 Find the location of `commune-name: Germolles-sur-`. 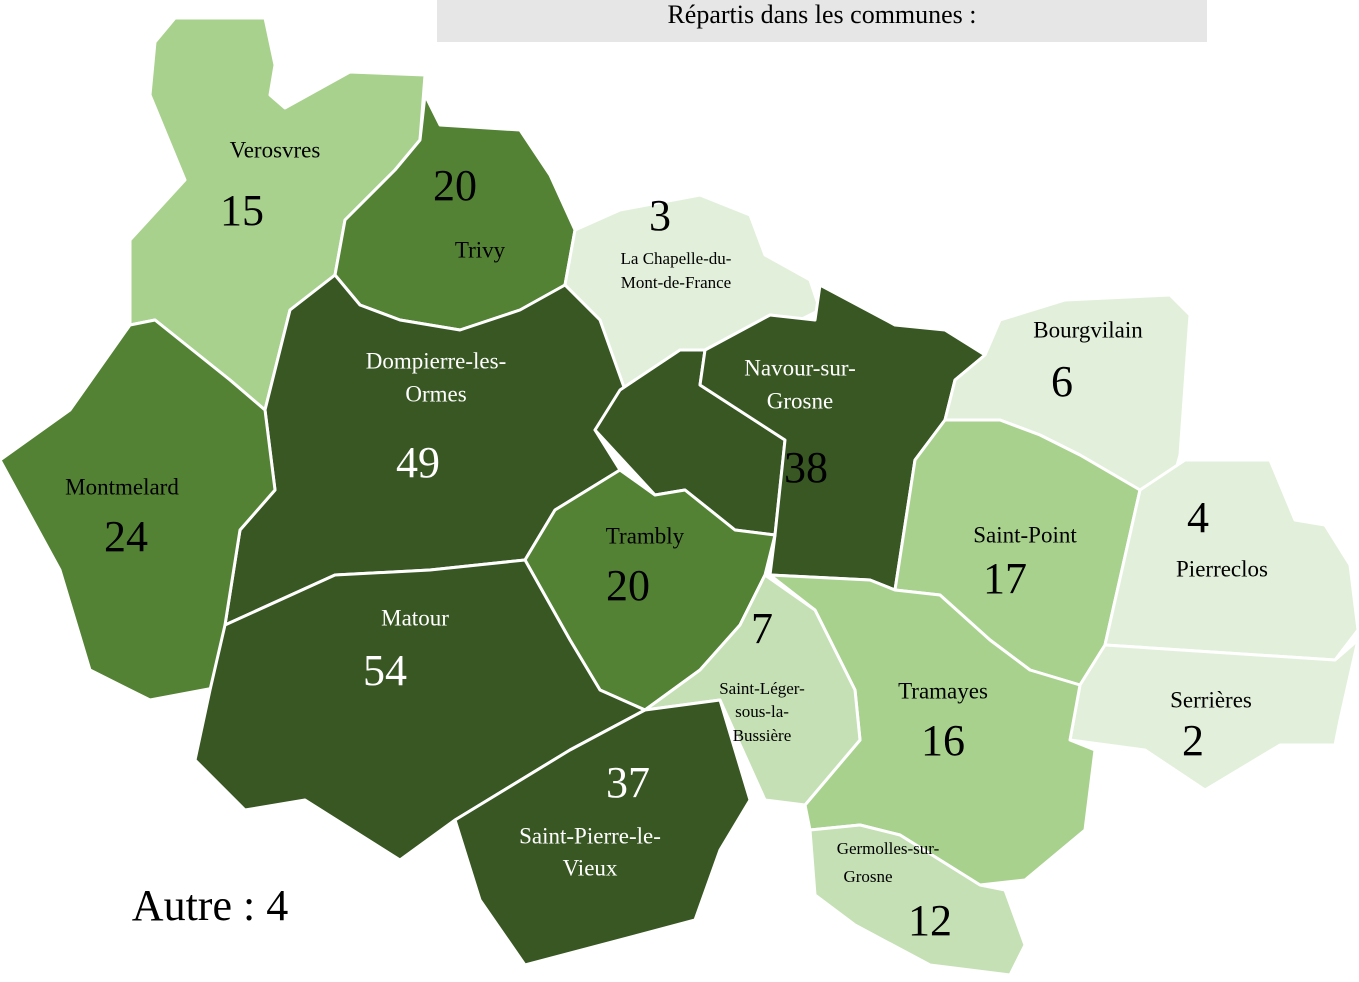

commune-name: Germolles-sur- is located at coordinates (888, 848).